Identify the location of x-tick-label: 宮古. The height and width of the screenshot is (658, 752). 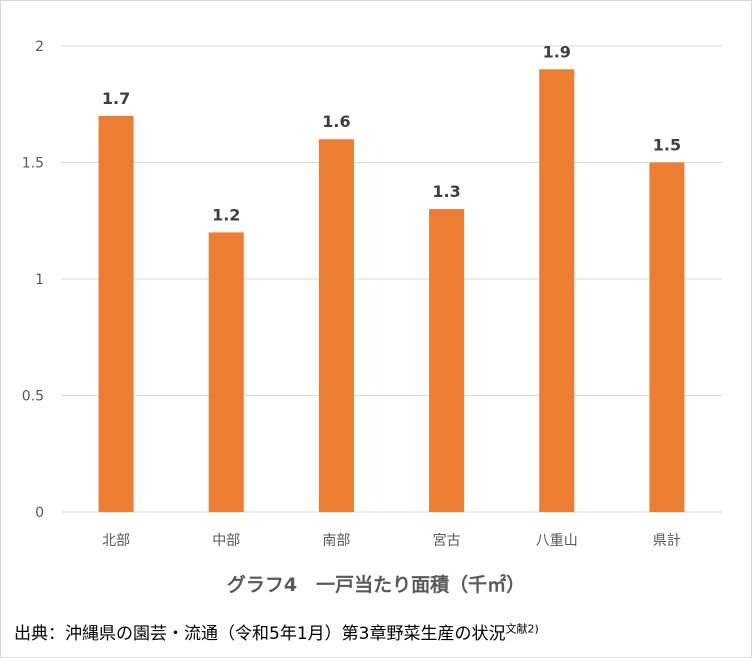
(447, 541).